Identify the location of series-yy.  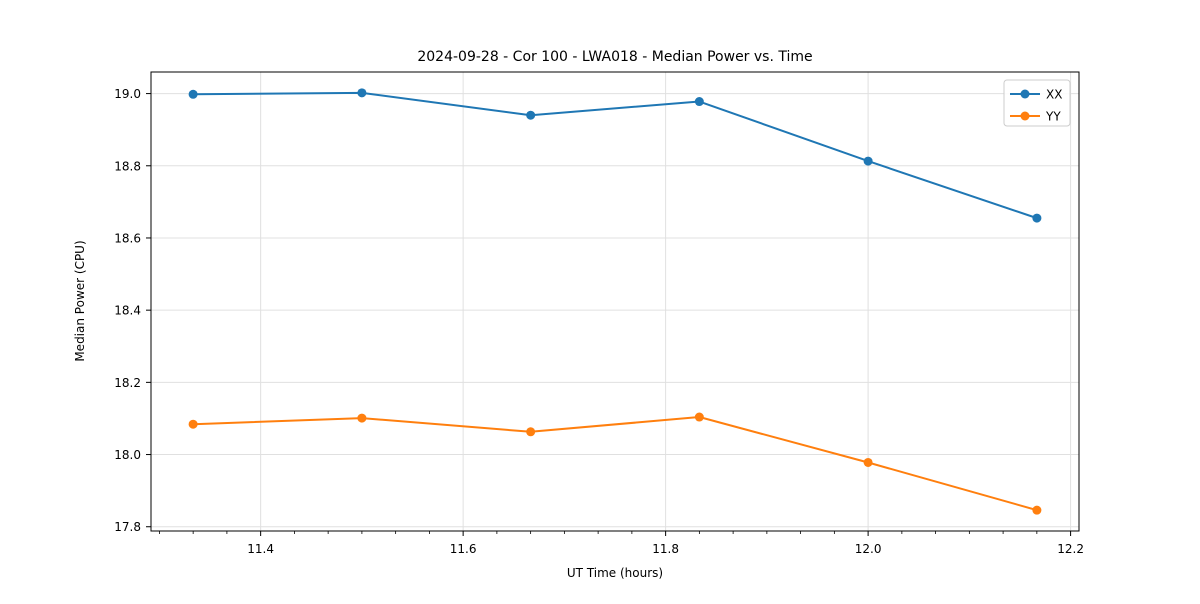
(615, 463).